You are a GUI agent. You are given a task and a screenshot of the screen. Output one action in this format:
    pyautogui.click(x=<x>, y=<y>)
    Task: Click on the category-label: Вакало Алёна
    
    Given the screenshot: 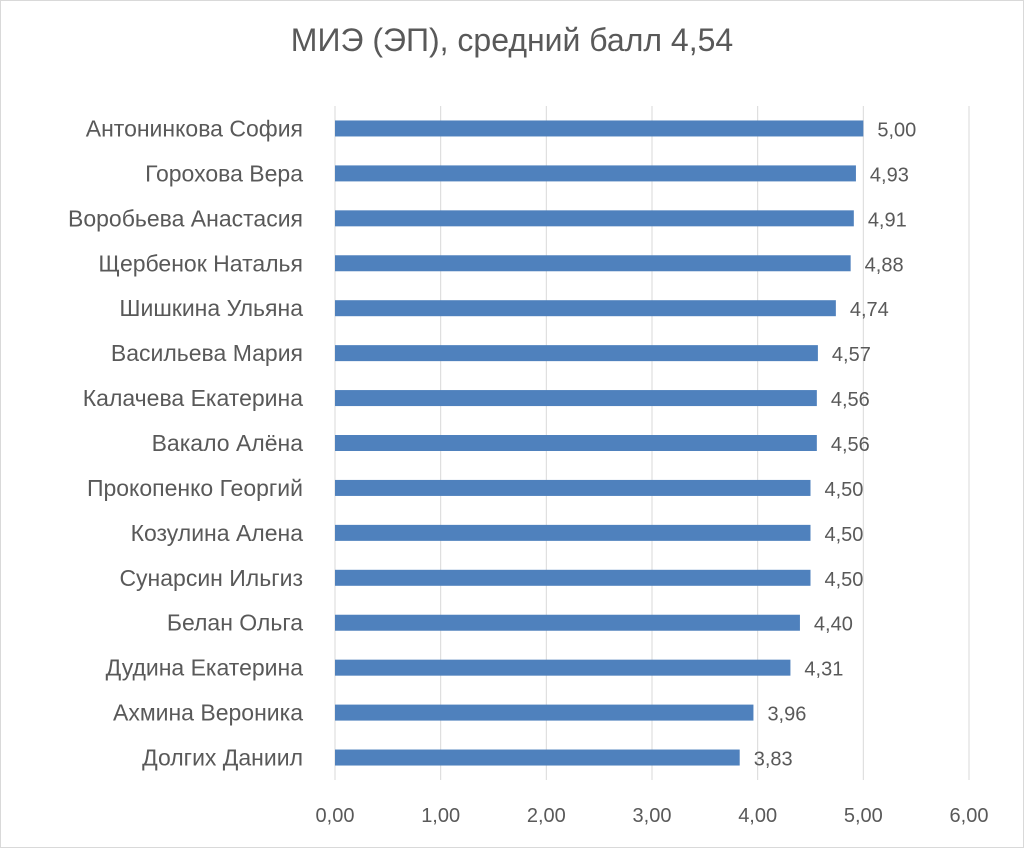 What is the action you would take?
    pyautogui.click(x=228, y=443)
    